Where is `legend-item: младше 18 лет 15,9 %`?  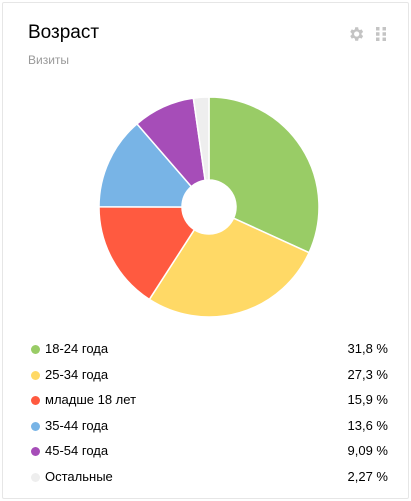 legend-item: младше 18 лет 15,9 % is located at coordinates (205, 402).